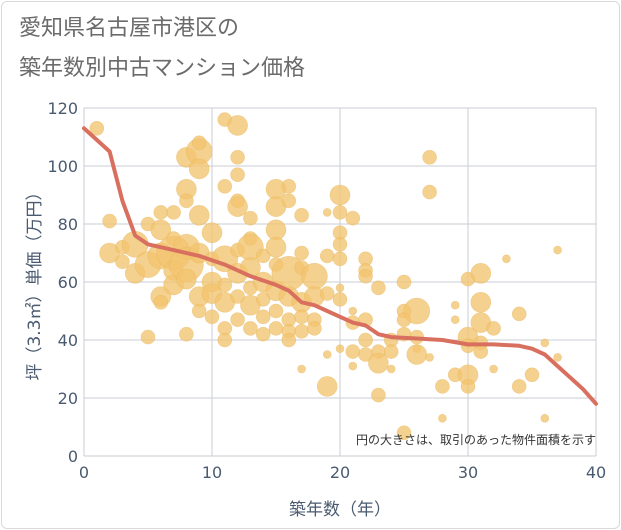  What do you see at coordinates (35, 281) in the screenshot?
I see `y-axis-label: 坪（3.3㎡）単価（万円）` at bounding box center [35, 281].